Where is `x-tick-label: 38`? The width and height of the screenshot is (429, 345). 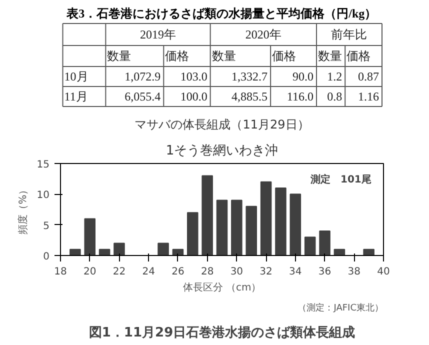 x-tick-label: 38 is located at coordinates (354, 272).